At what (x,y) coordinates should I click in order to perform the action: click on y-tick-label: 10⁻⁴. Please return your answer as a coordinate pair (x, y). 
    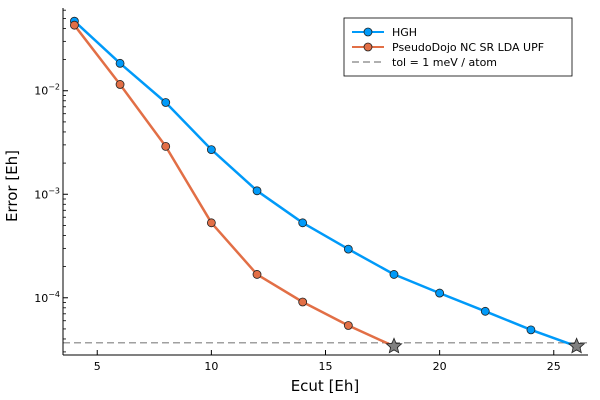
    Looking at the image, I should click on (47, 297).